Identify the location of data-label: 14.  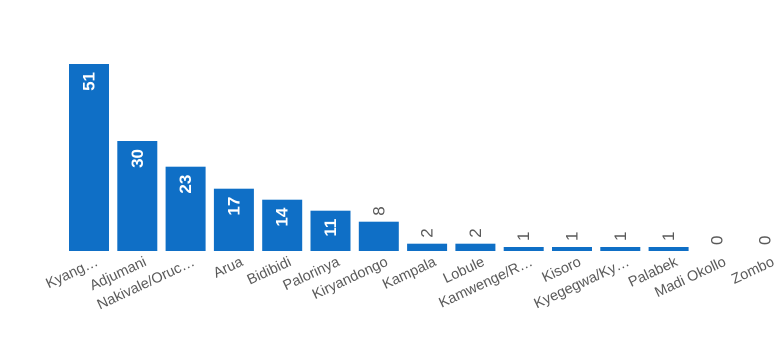
(282, 216).